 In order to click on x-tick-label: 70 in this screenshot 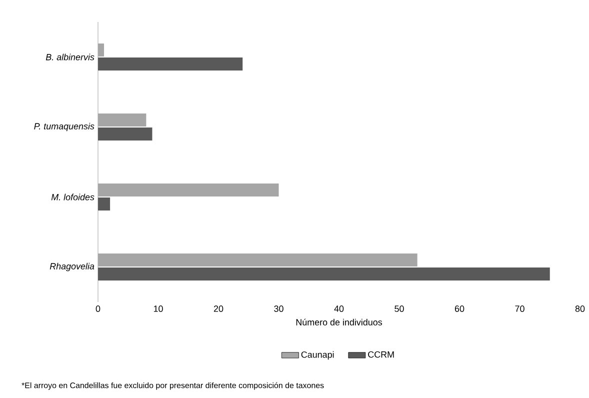, I will do `click(519, 309)`.